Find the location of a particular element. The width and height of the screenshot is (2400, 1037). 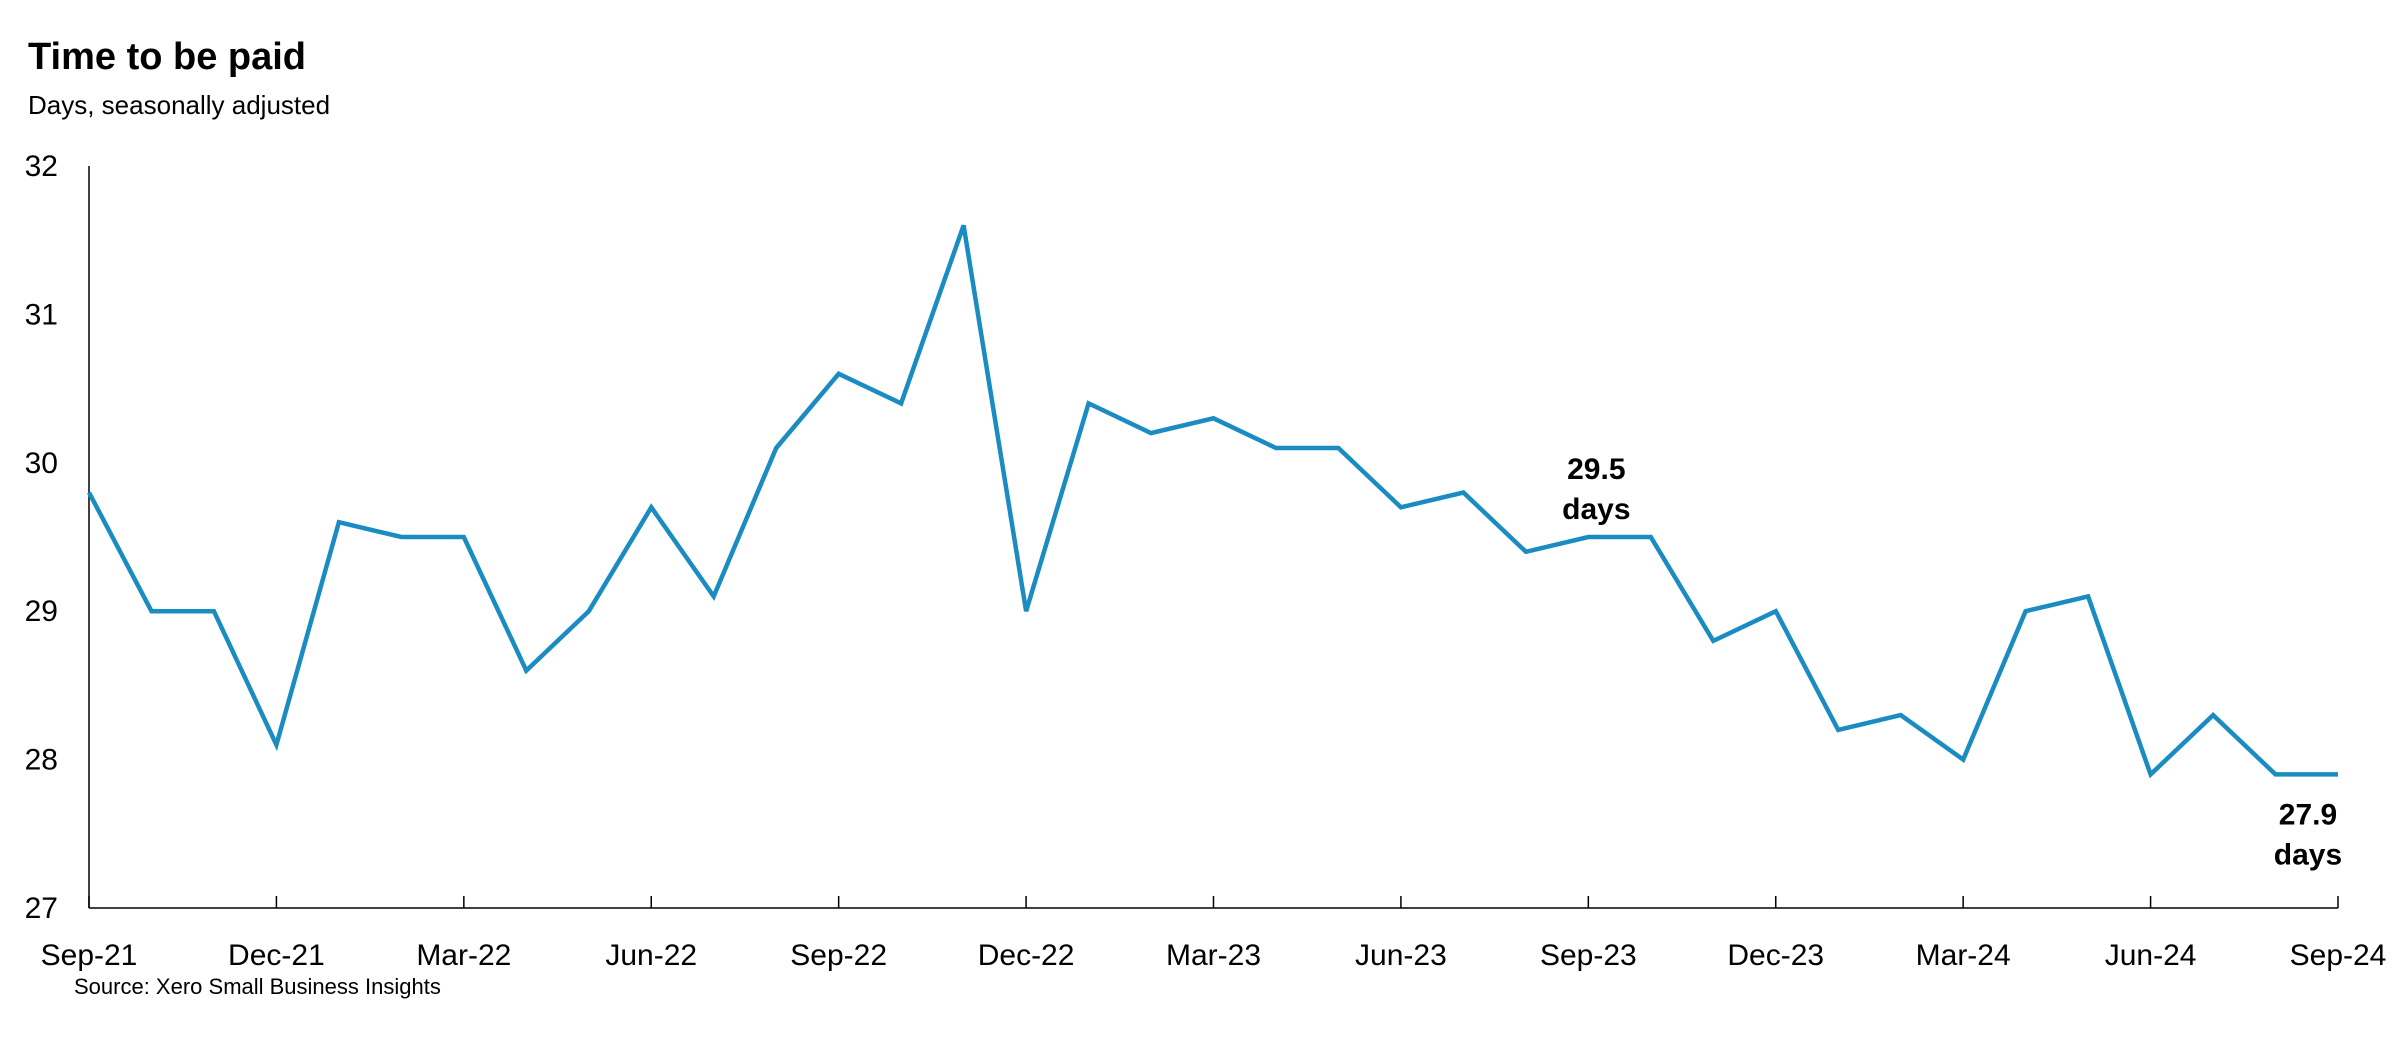

y-axis: 27 28 29 30 31 32 is located at coordinates (57, 537).